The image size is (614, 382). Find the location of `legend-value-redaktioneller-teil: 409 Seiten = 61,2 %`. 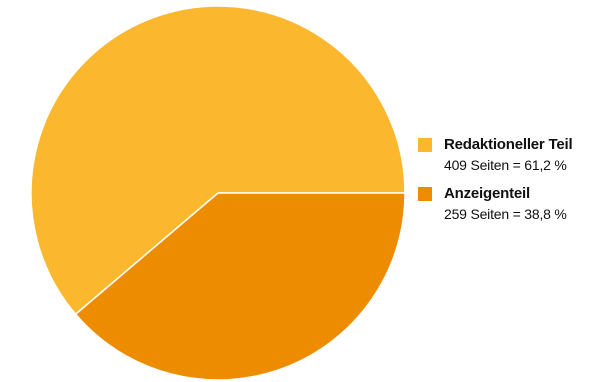

legend-value-redaktioneller-teil: 409 Seiten = 61,2 % is located at coordinates (505, 165).